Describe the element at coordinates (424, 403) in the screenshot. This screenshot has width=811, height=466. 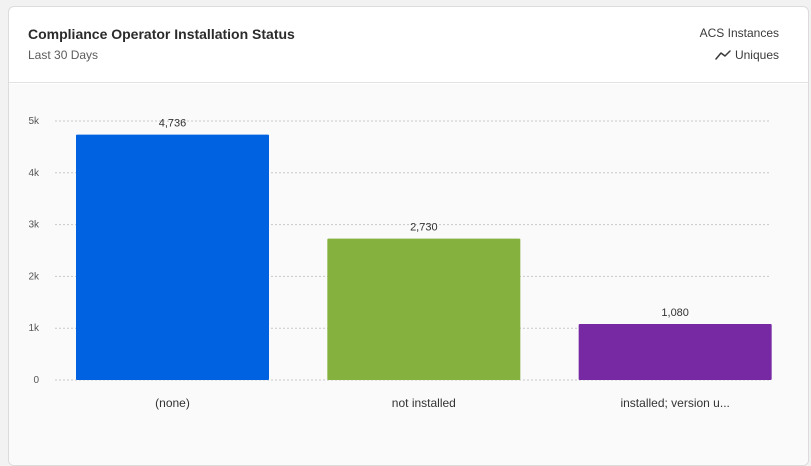
I see `x-tick-label: not installed` at that location.